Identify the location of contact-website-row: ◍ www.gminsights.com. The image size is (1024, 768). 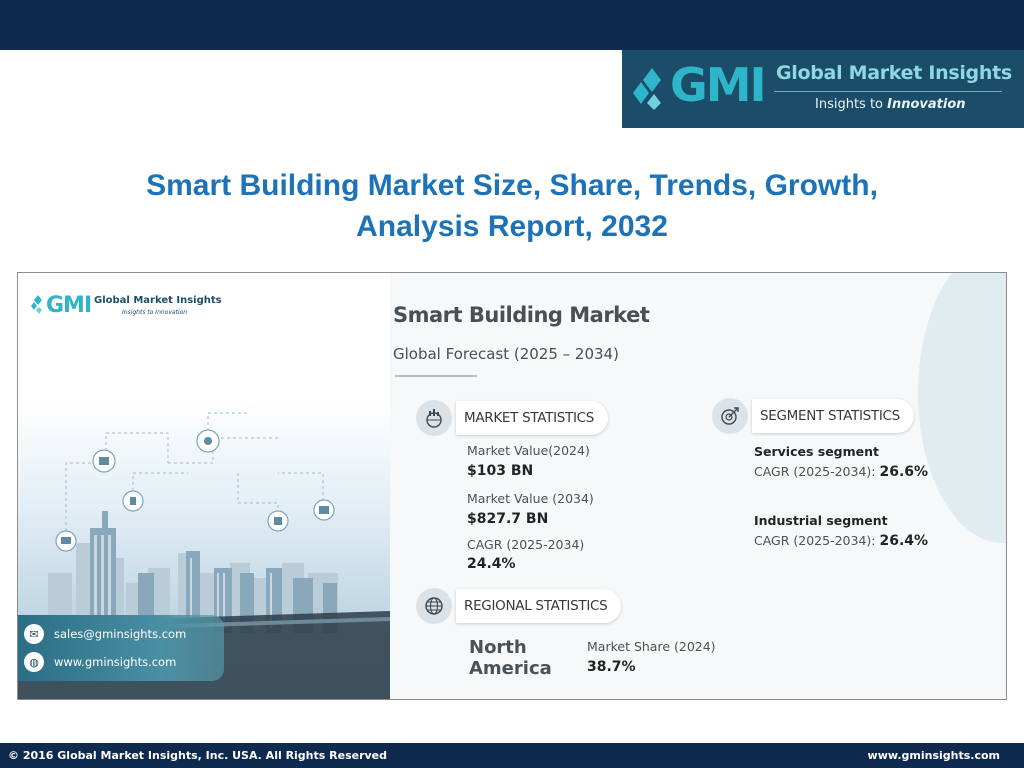
(100, 662).